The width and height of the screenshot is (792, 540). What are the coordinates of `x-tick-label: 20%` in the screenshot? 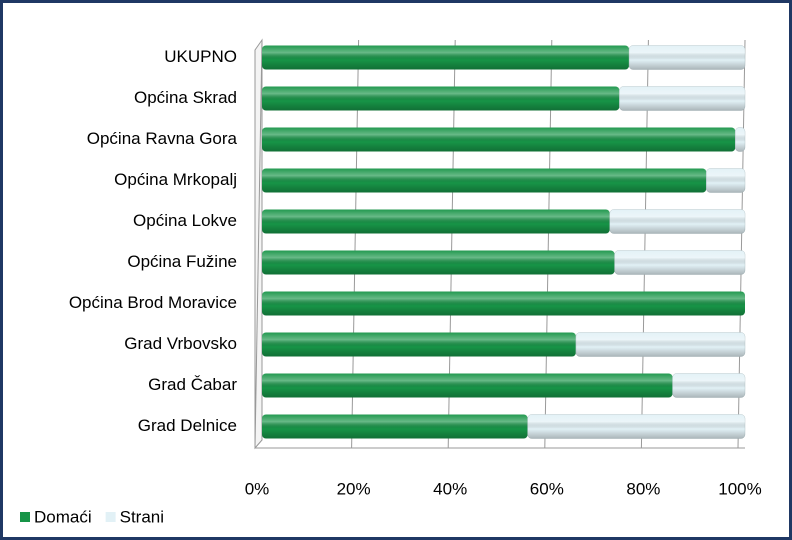 It's located at (354, 488).